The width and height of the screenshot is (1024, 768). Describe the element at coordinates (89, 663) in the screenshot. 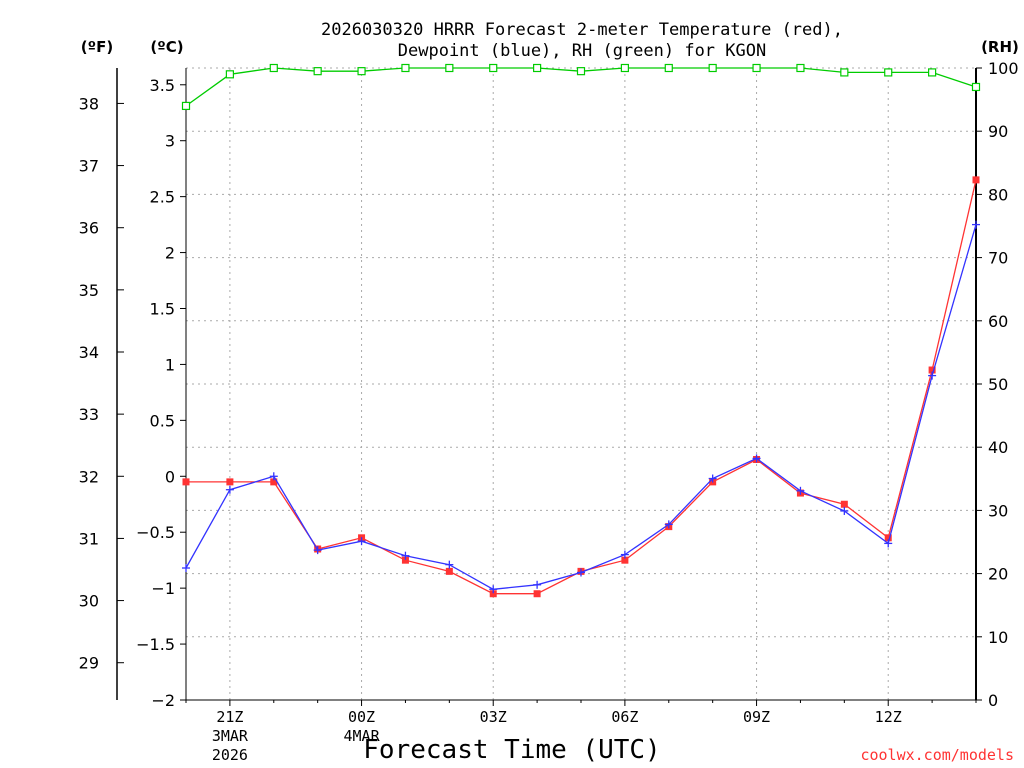

I see `fahrenheit-tick-label: 29` at that location.